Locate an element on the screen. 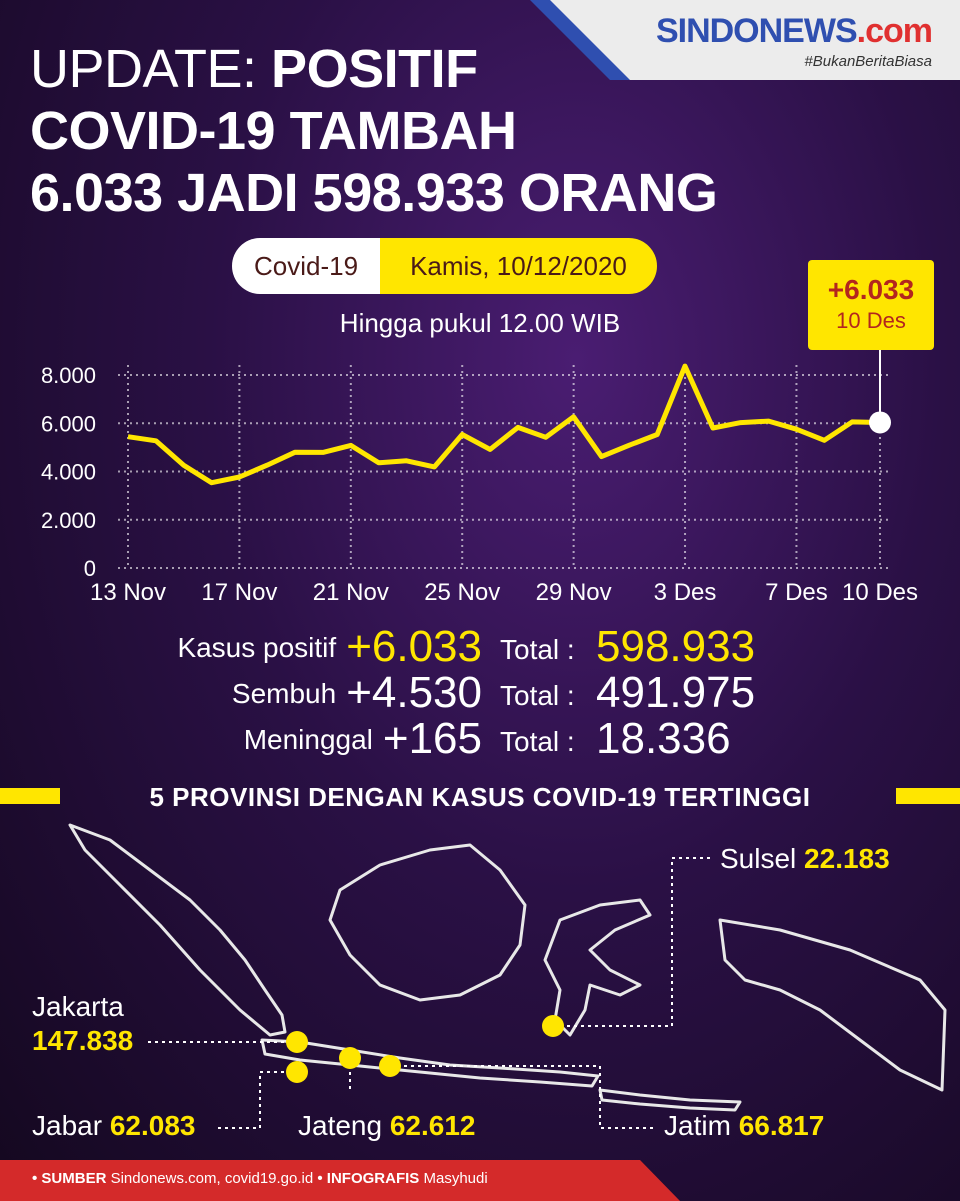  x-tick-label: 10 Des is located at coordinates (880, 592).